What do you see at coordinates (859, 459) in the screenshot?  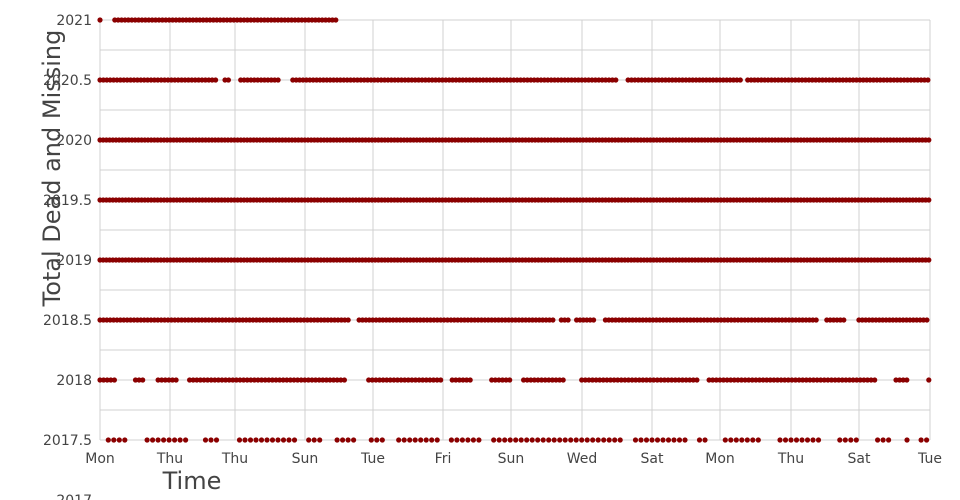 I see `x-tick-label: Sat` at bounding box center [859, 459].